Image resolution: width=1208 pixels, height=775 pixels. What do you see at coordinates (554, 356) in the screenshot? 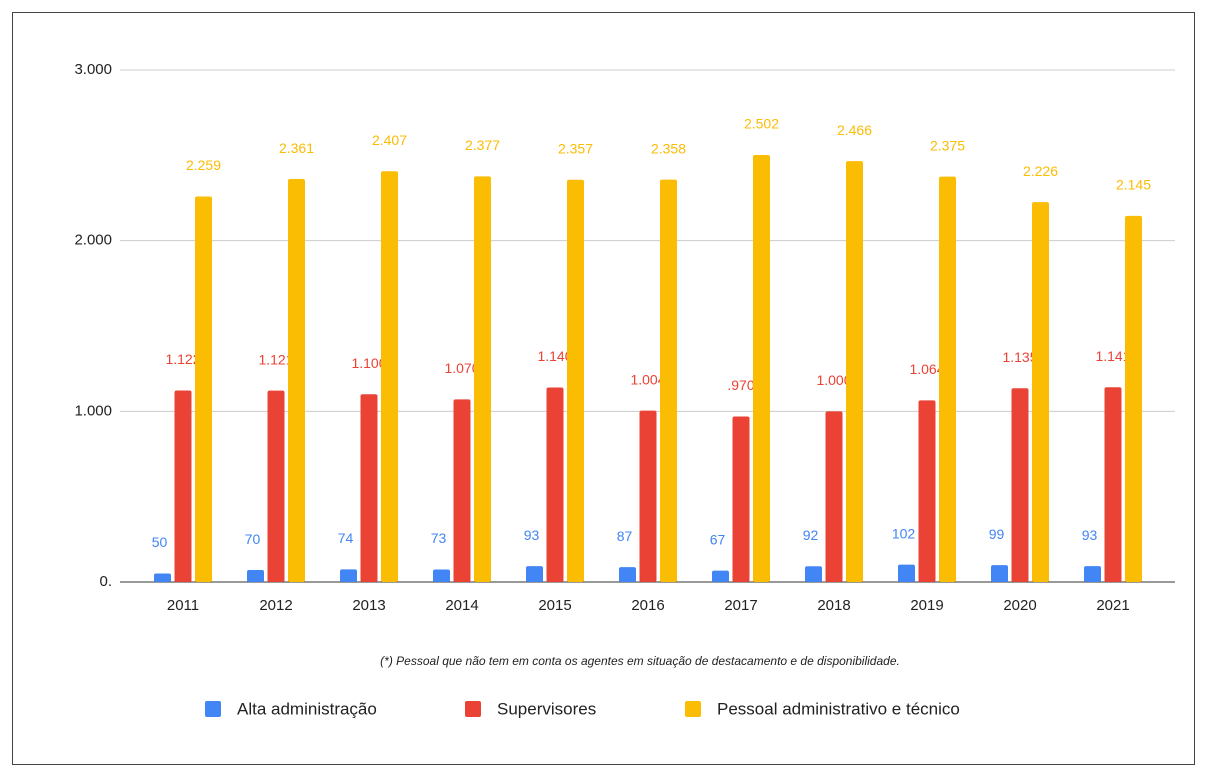
I see `data-label: 1.140` at bounding box center [554, 356].